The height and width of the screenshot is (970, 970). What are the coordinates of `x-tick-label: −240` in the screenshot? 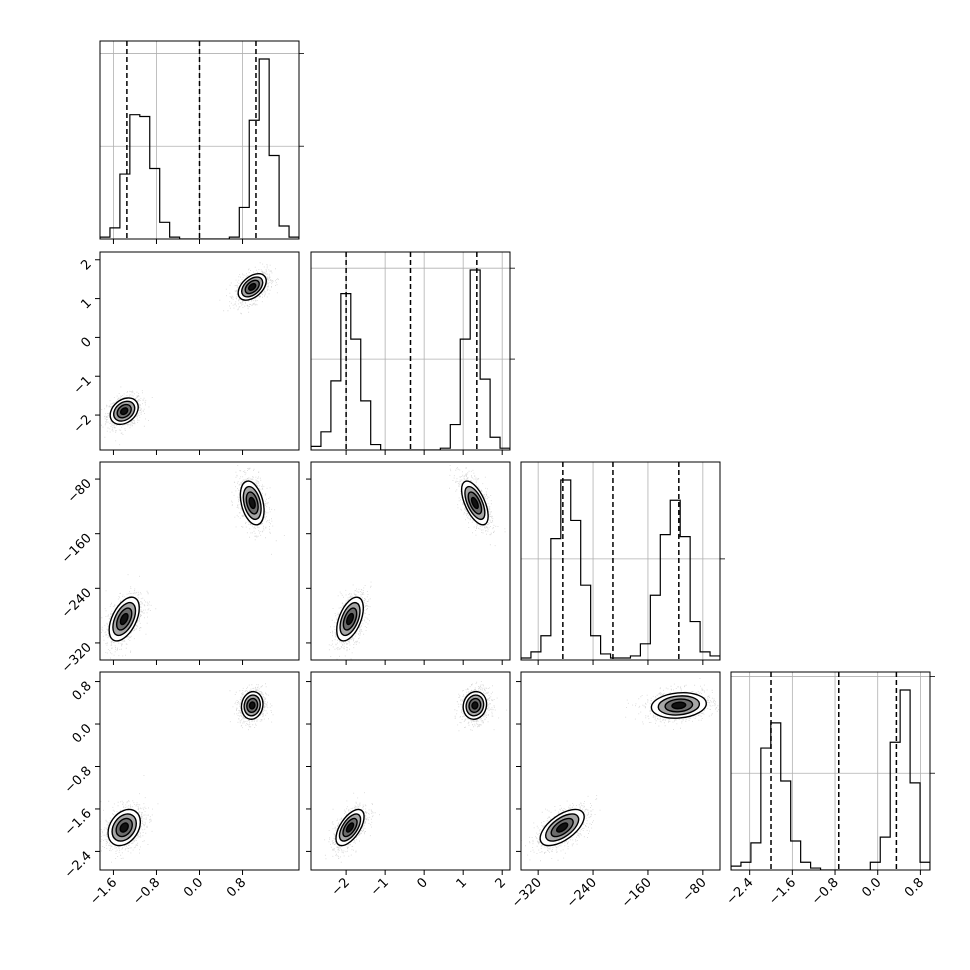 It's located at (582, 893).